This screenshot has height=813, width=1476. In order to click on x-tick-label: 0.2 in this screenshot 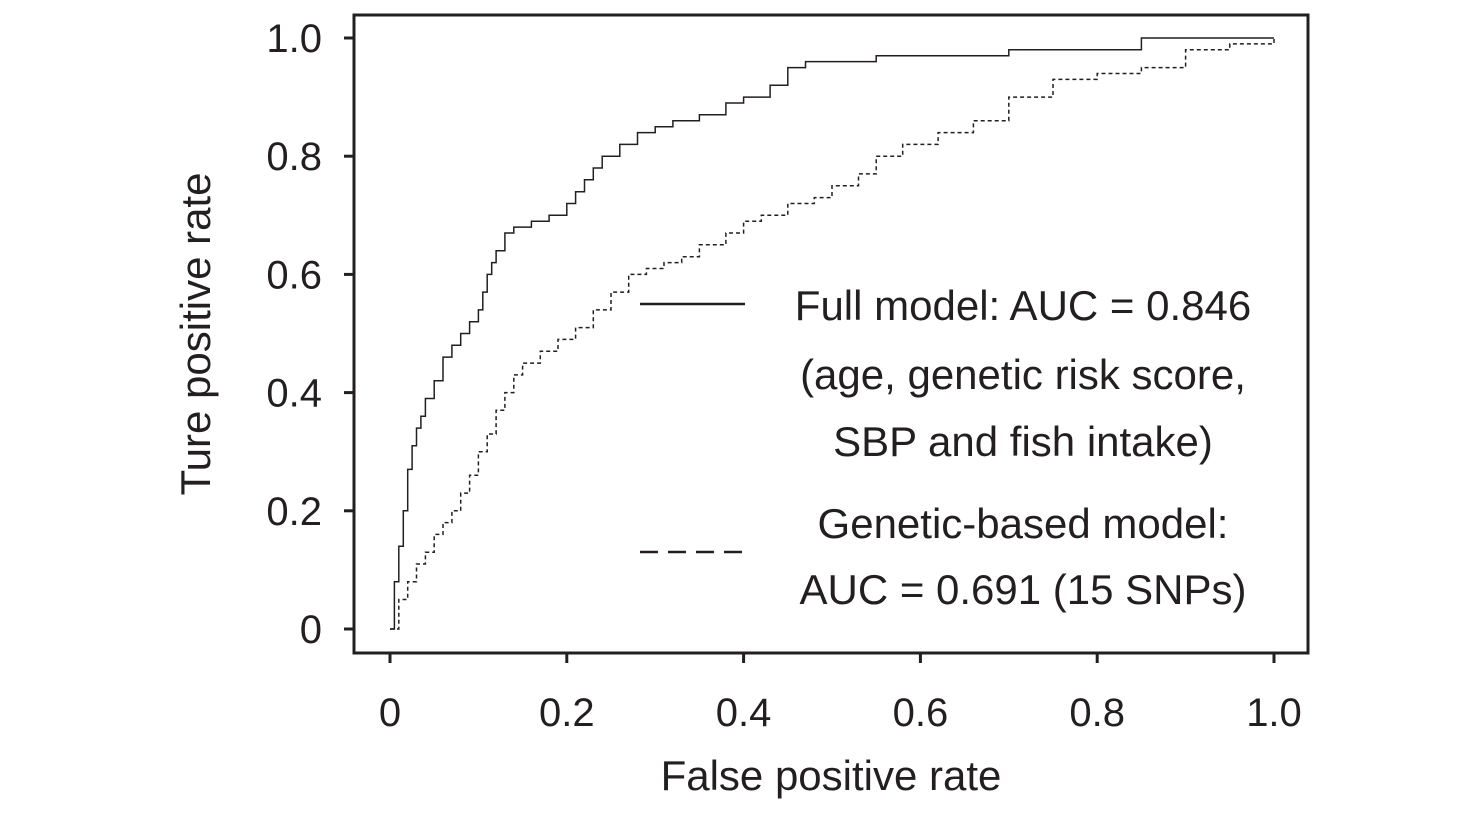, I will do `click(567, 713)`.